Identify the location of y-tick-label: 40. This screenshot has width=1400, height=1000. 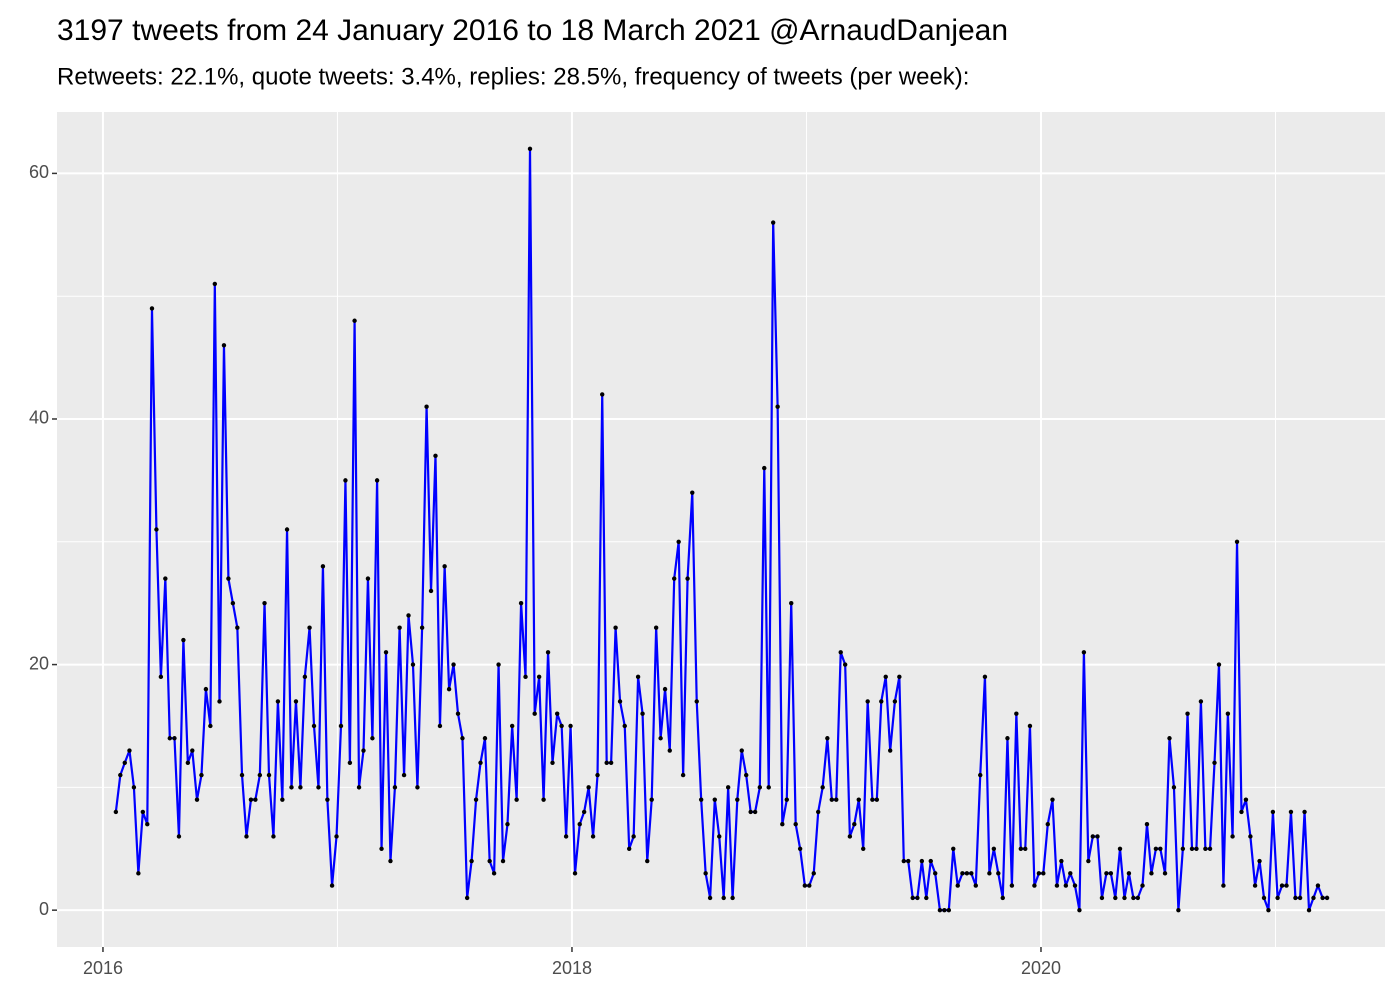
(39, 418).